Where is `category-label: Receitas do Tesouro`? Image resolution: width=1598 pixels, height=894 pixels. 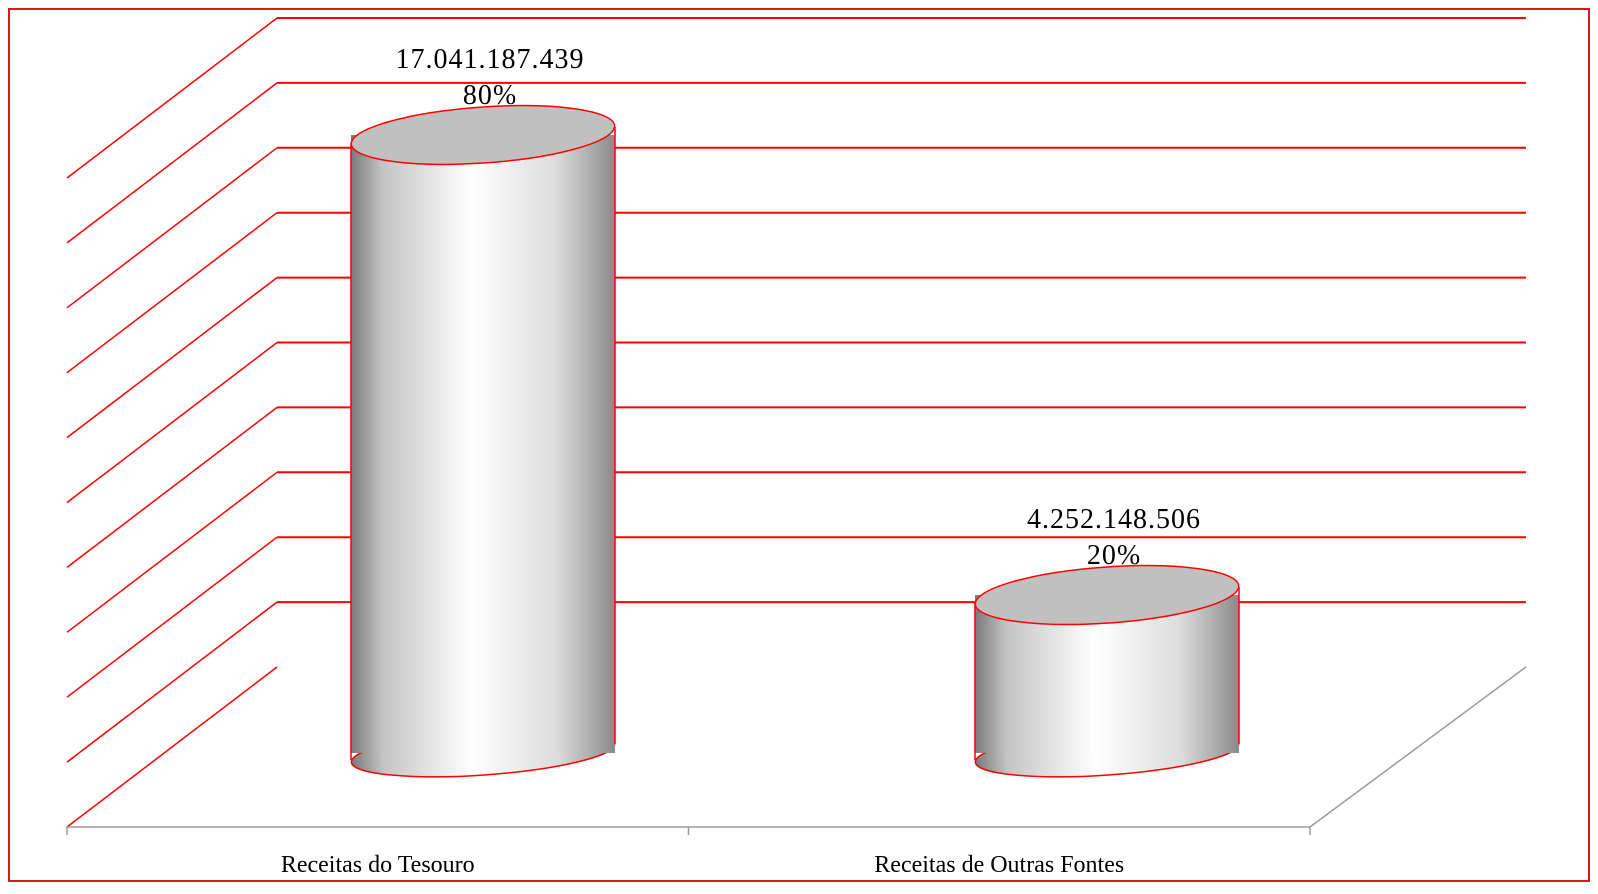
category-label: Receitas do Tesouro is located at coordinates (378, 865).